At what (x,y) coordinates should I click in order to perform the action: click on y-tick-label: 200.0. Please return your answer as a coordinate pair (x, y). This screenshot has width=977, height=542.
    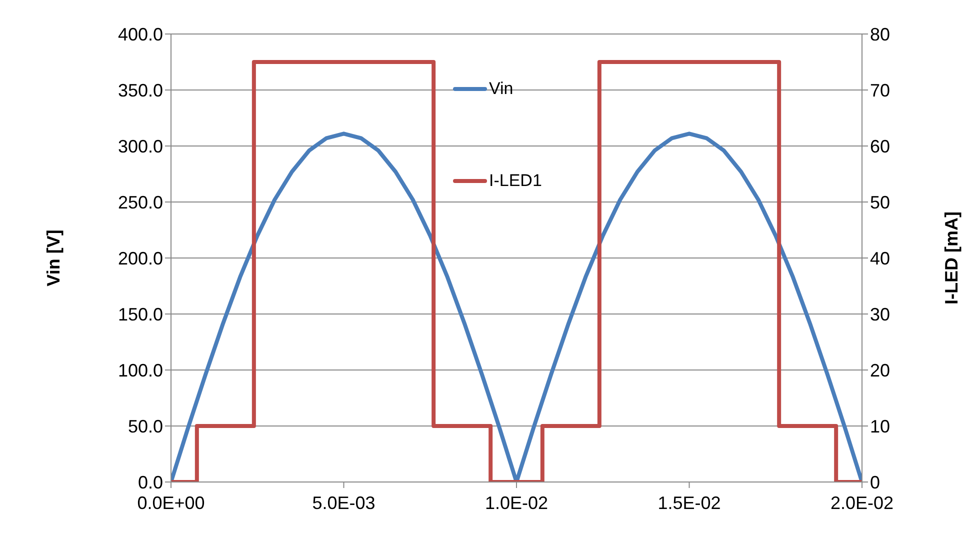
    Looking at the image, I should click on (140, 258).